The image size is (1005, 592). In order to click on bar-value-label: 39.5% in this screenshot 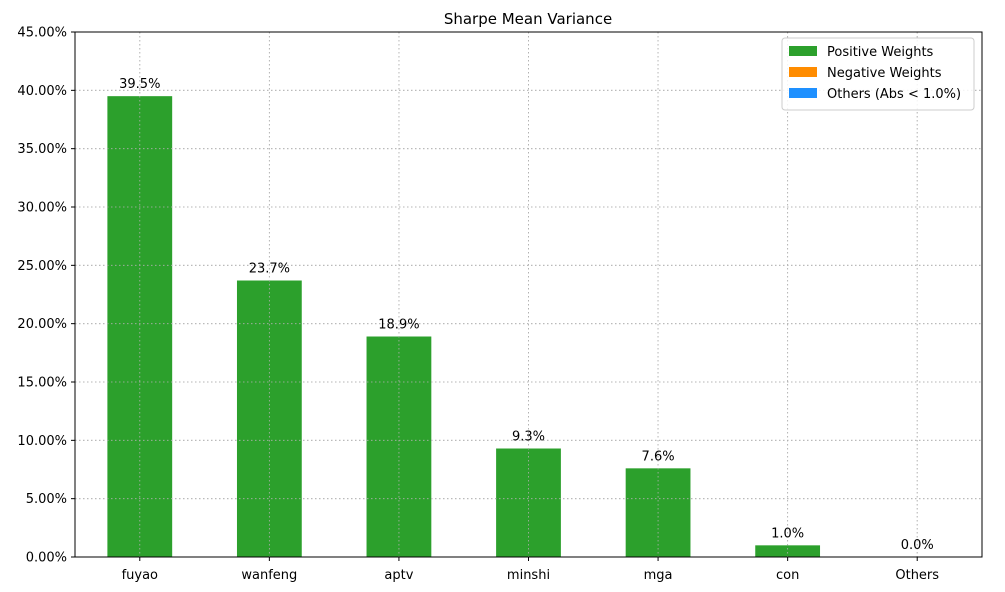, I will do `click(139, 84)`.